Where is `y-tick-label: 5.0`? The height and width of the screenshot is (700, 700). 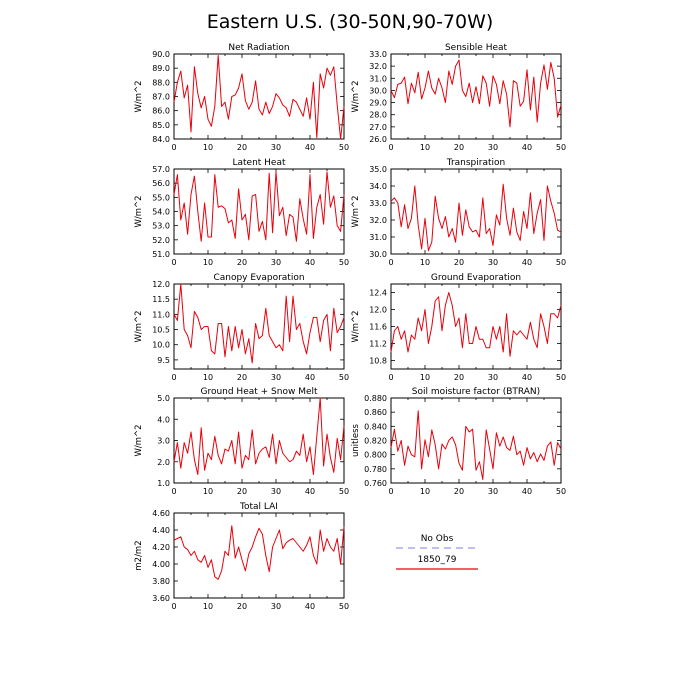
y-tick-label: 5.0 is located at coordinates (163, 398).